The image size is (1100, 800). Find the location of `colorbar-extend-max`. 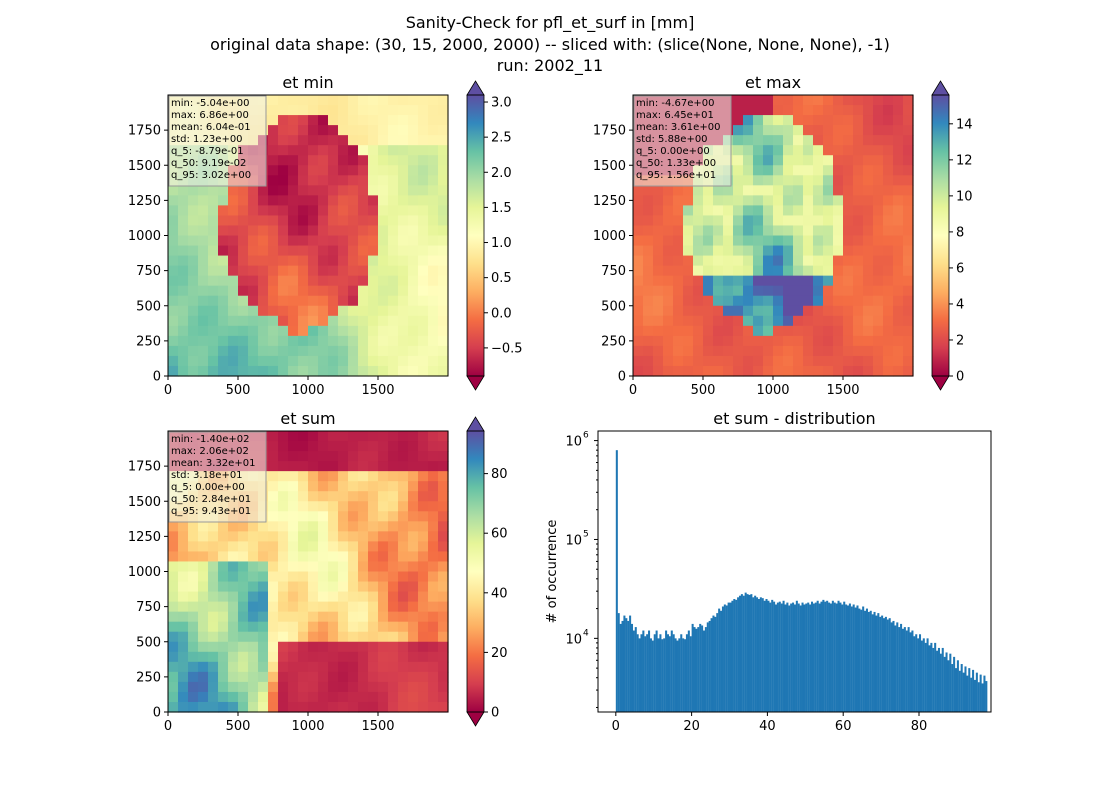

colorbar-extend-max is located at coordinates (475, 88).